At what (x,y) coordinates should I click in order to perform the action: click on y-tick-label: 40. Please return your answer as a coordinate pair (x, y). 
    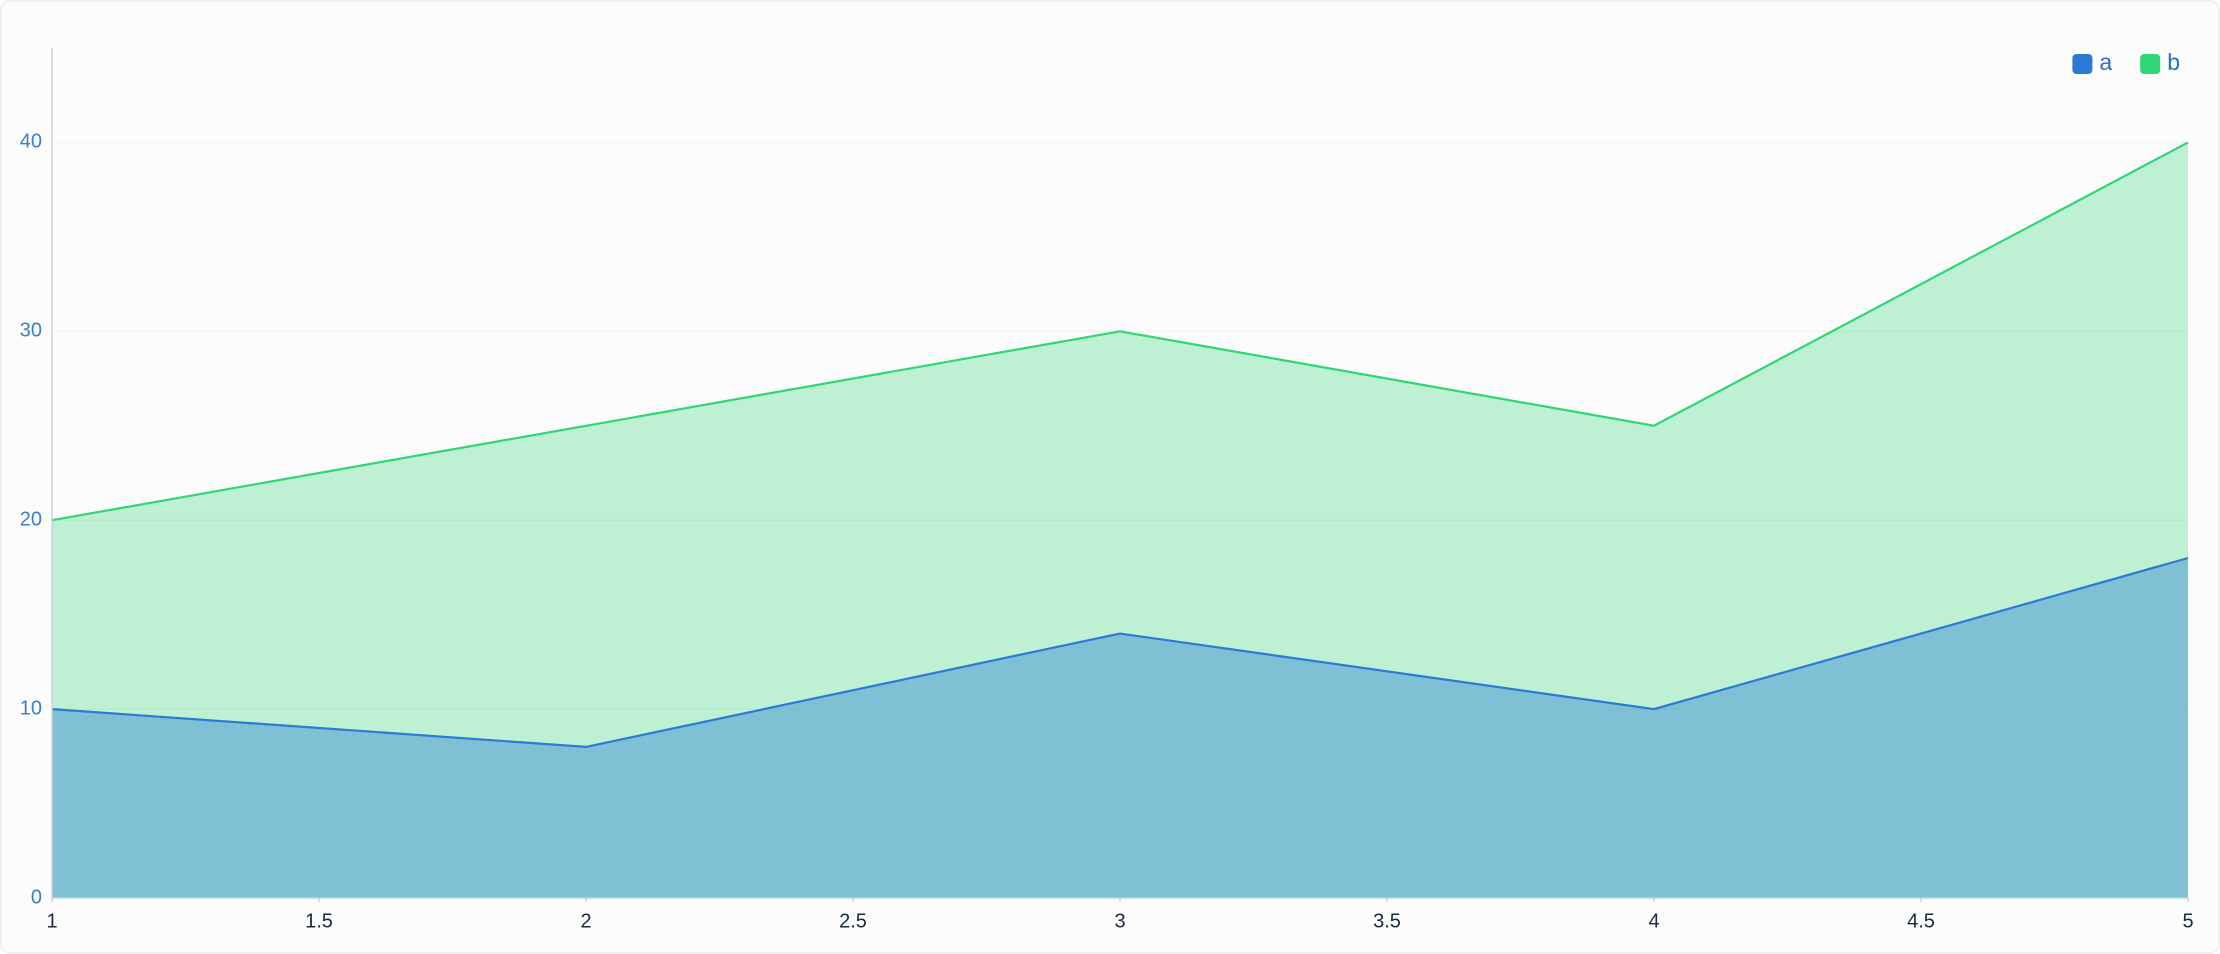
    Looking at the image, I should click on (31, 142).